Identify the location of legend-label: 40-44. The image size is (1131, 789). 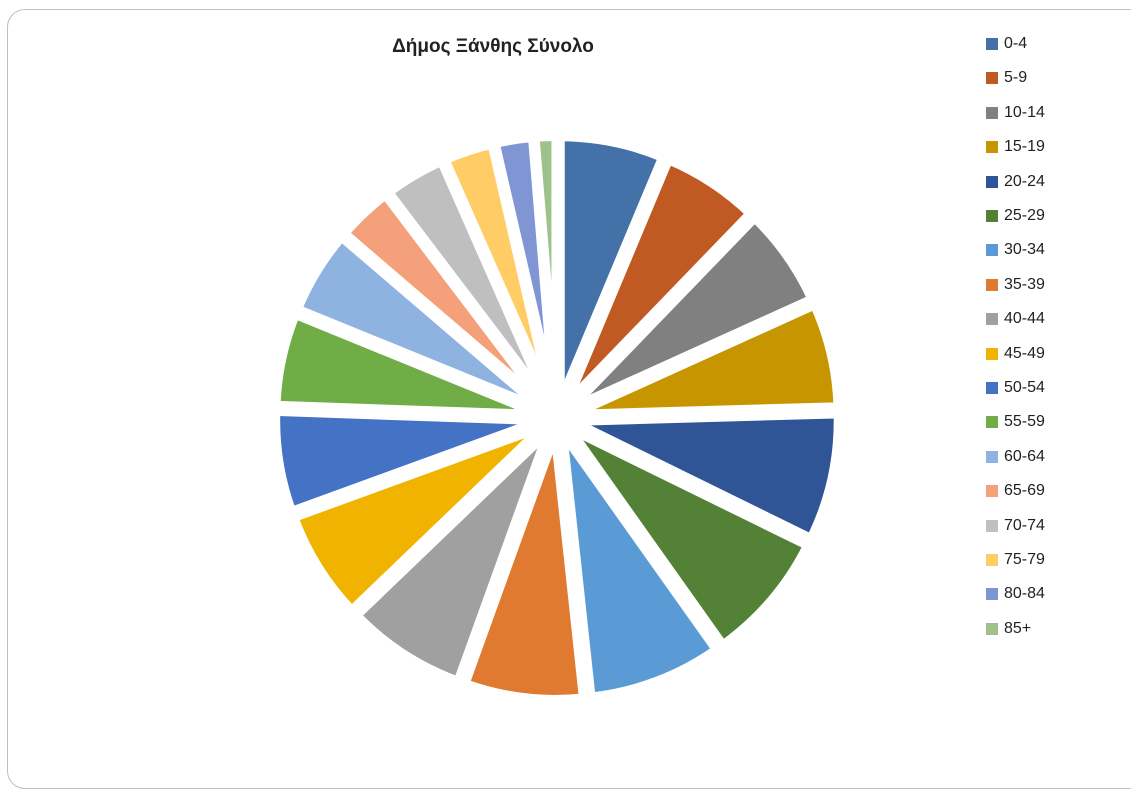
(1024, 319).